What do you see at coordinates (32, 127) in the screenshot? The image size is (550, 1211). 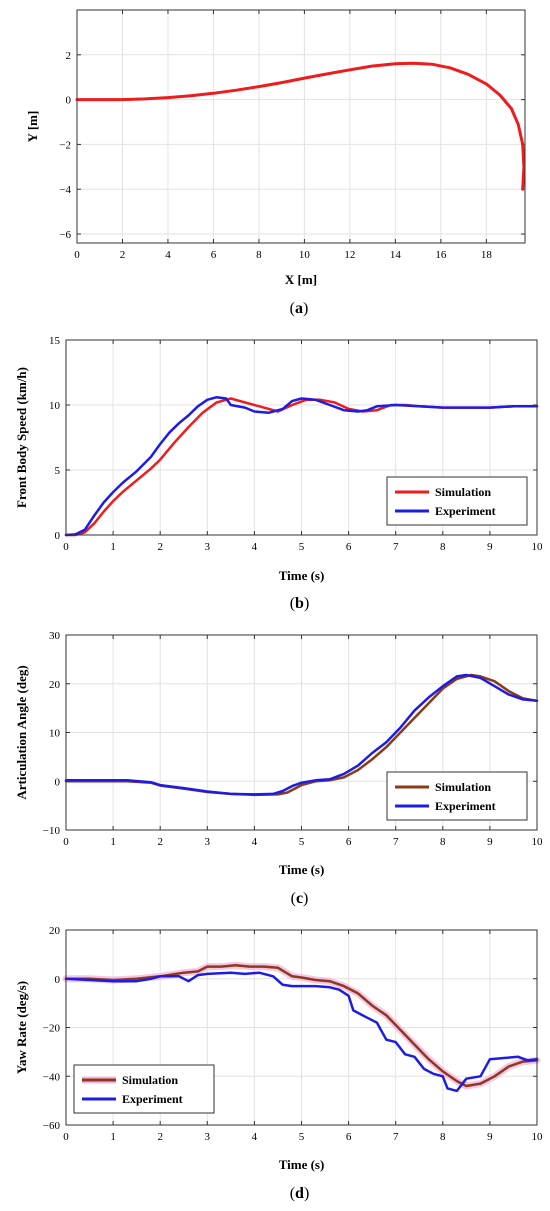 I see `y-axis-label: Y [m]` at bounding box center [32, 127].